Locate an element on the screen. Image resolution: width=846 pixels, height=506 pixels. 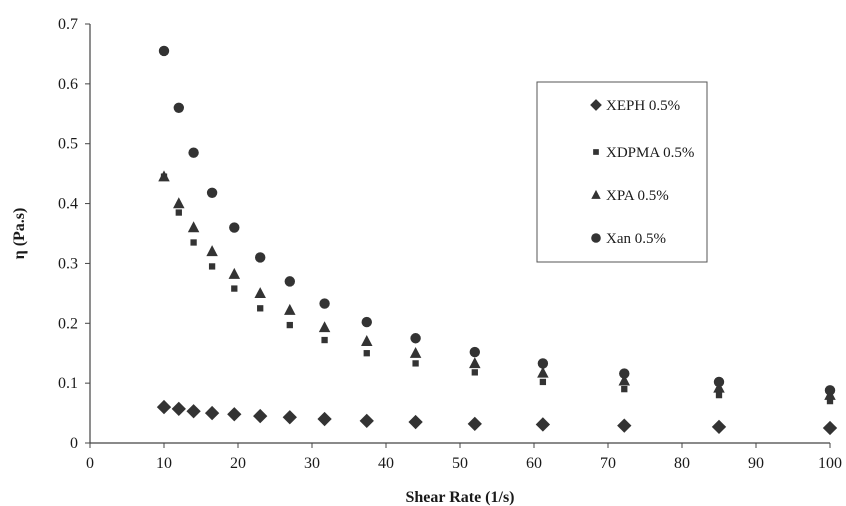
x-tick-label: 20 is located at coordinates (238, 463).